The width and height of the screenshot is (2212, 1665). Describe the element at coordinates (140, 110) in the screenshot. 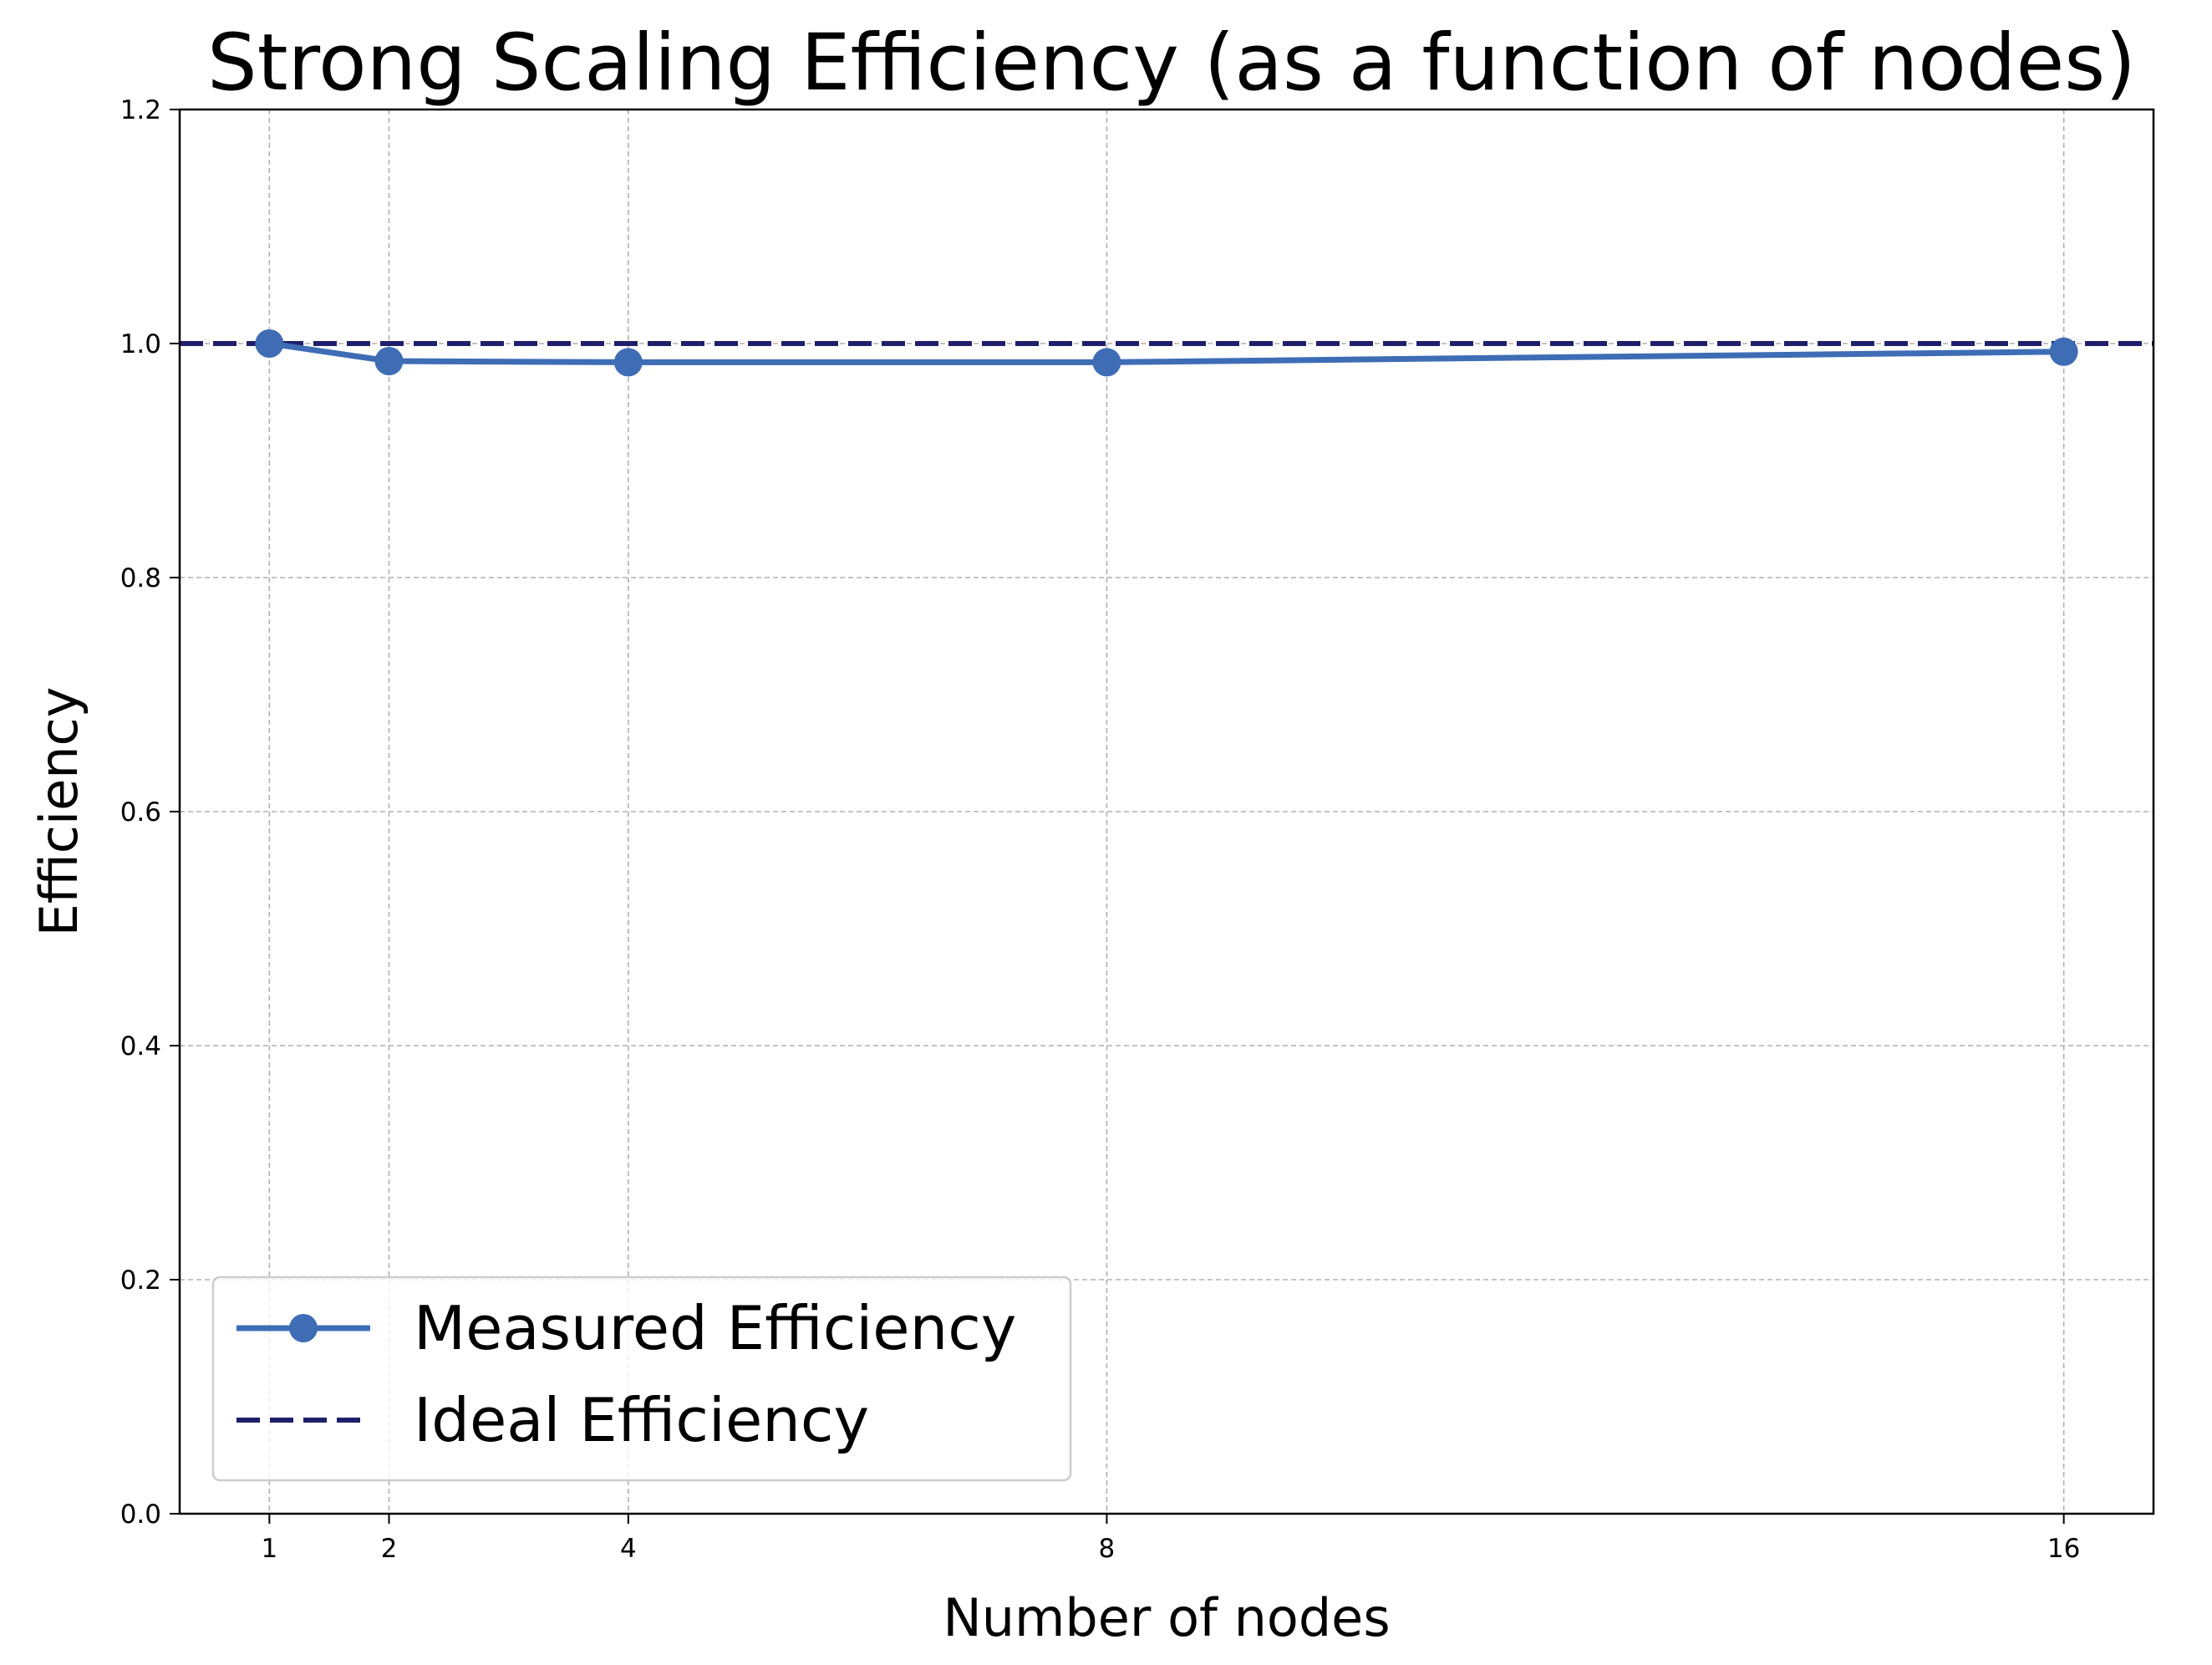

I see `y-tick-label: 1.2` at that location.